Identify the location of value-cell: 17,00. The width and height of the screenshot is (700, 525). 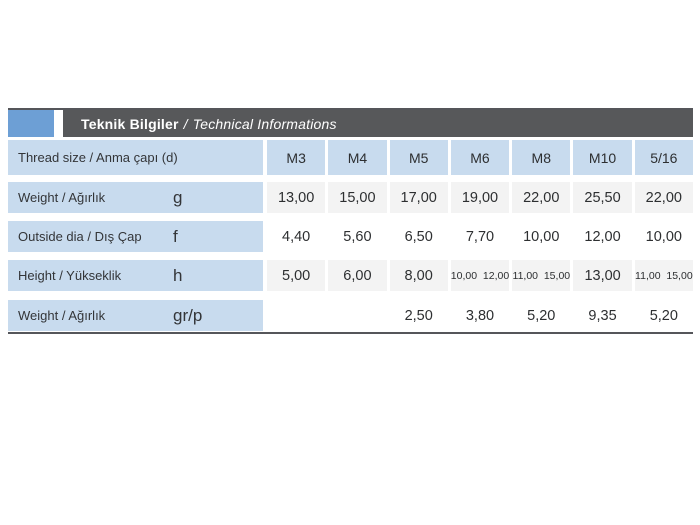
(418, 197).